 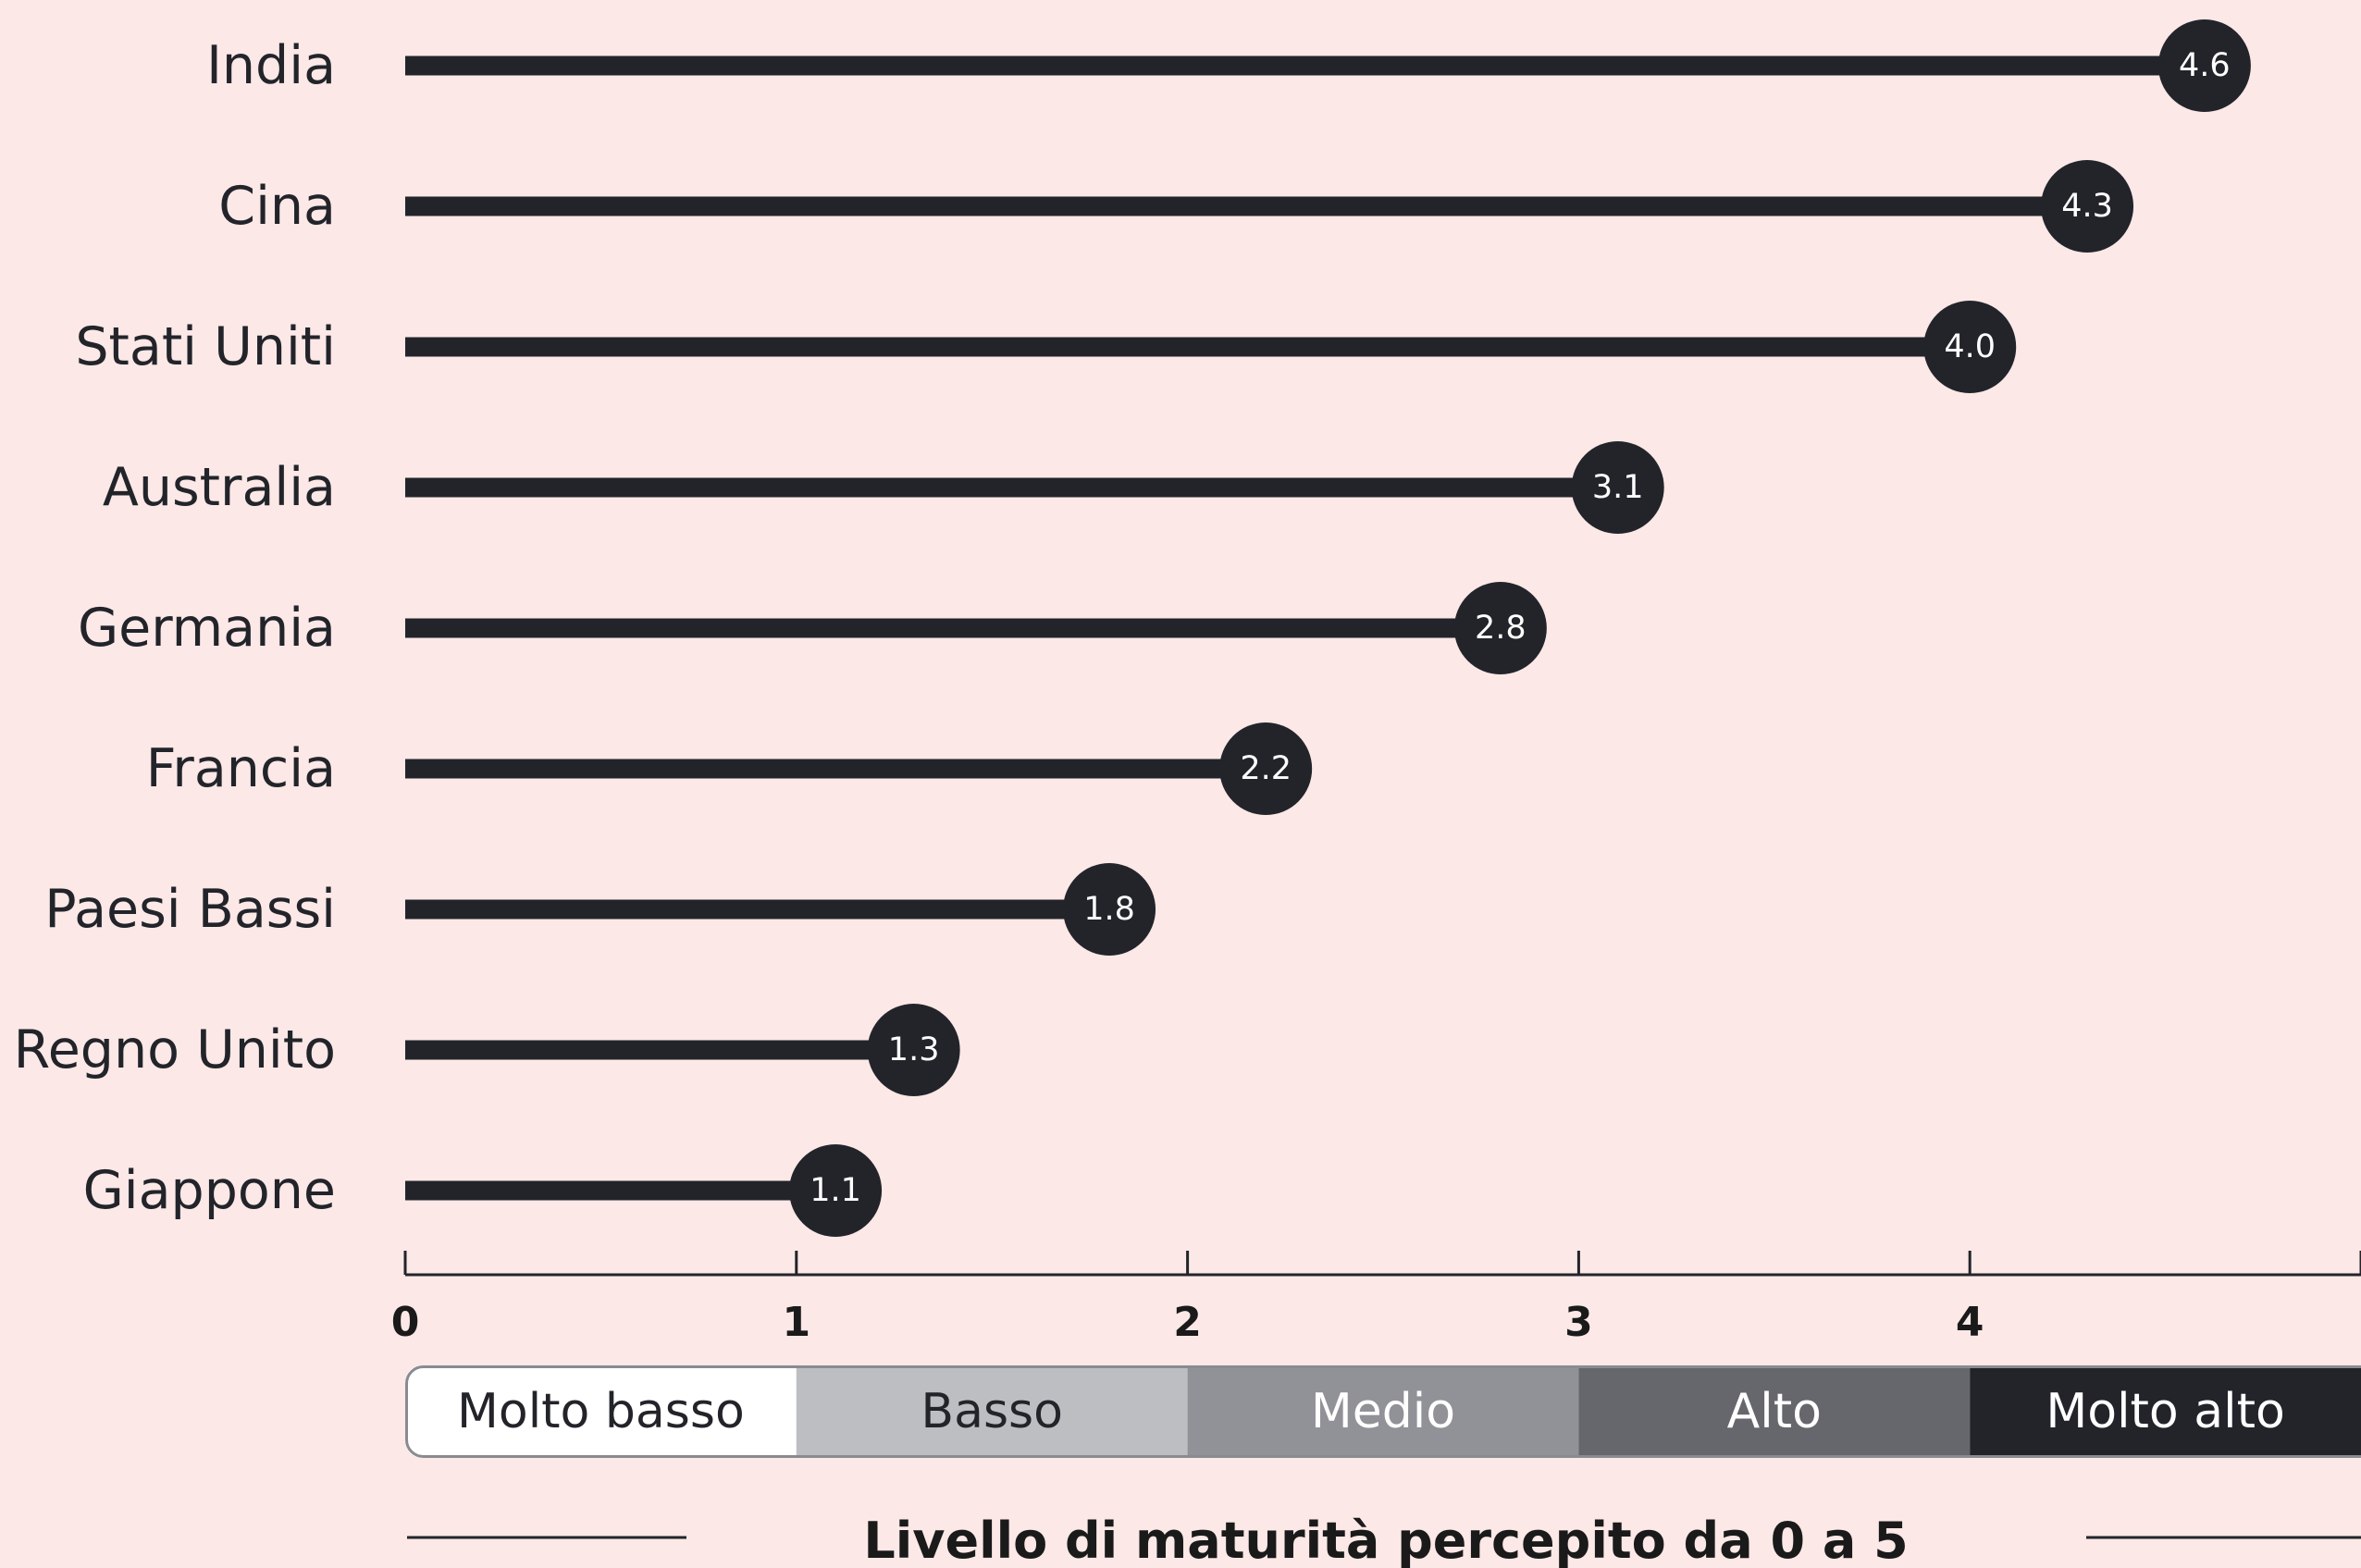 What do you see at coordinates (209, 1190) in the screenshot?
I see `category-label: Giappone` at bounding box center [209, 1190].